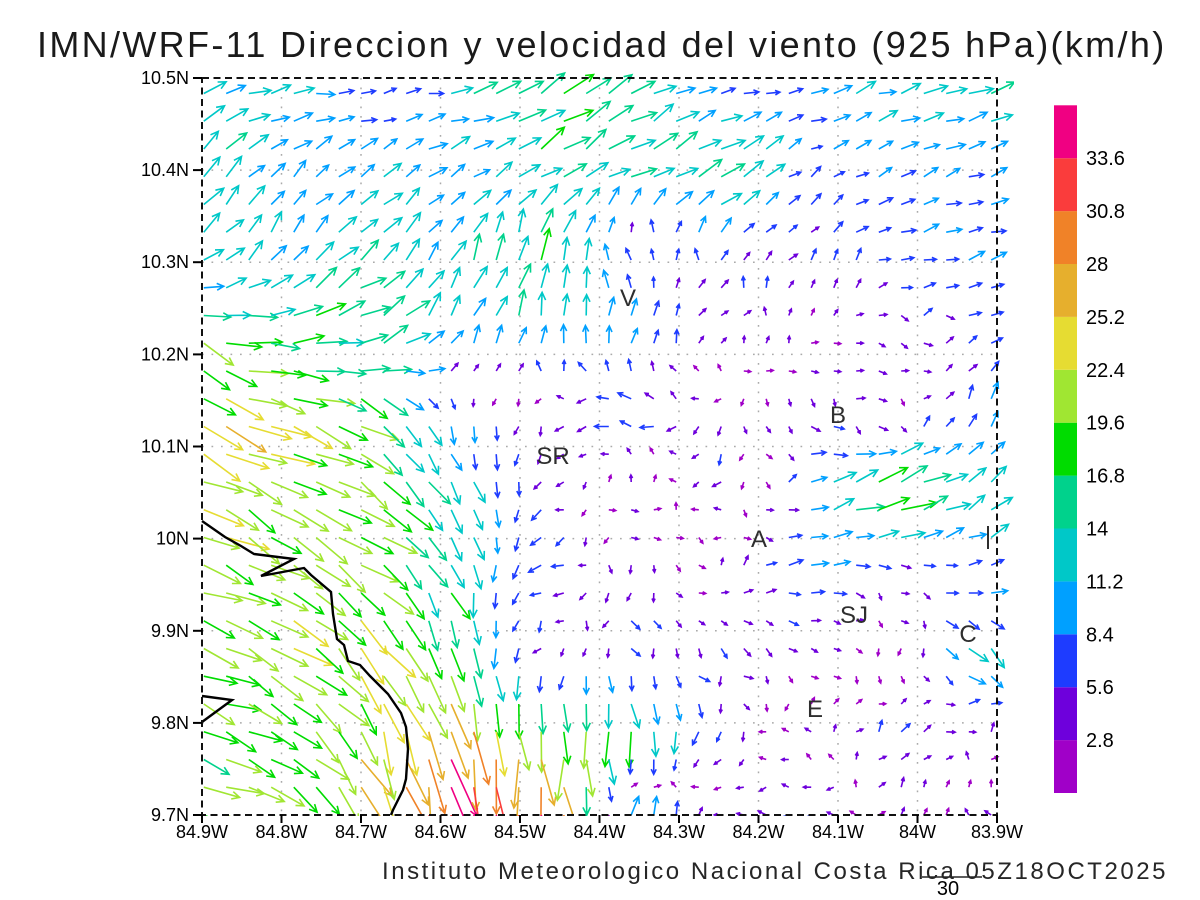 The width and height of the screenshot is (1200, 900). I want to click on svg-text: 84.9W, so click(202, 832).